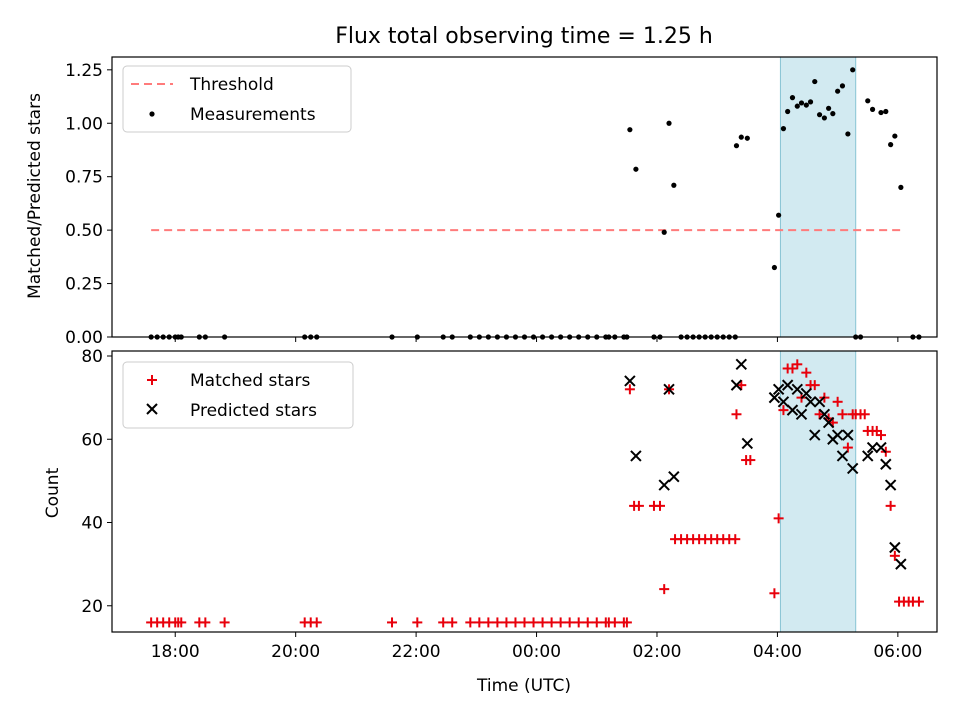  What do you see at coordinates (84, 178) in the screenshot?
I see `y-tick-label: 0.75` at bounding box center [84, 178].